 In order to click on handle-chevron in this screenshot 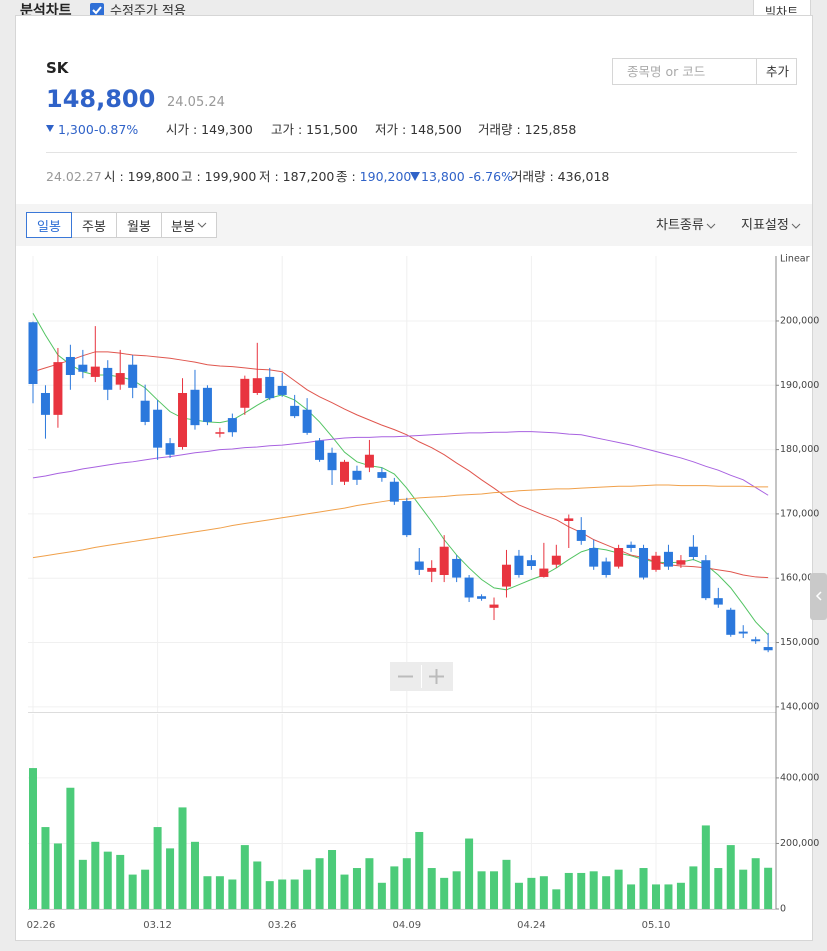, I will do `click(818, 596)`.